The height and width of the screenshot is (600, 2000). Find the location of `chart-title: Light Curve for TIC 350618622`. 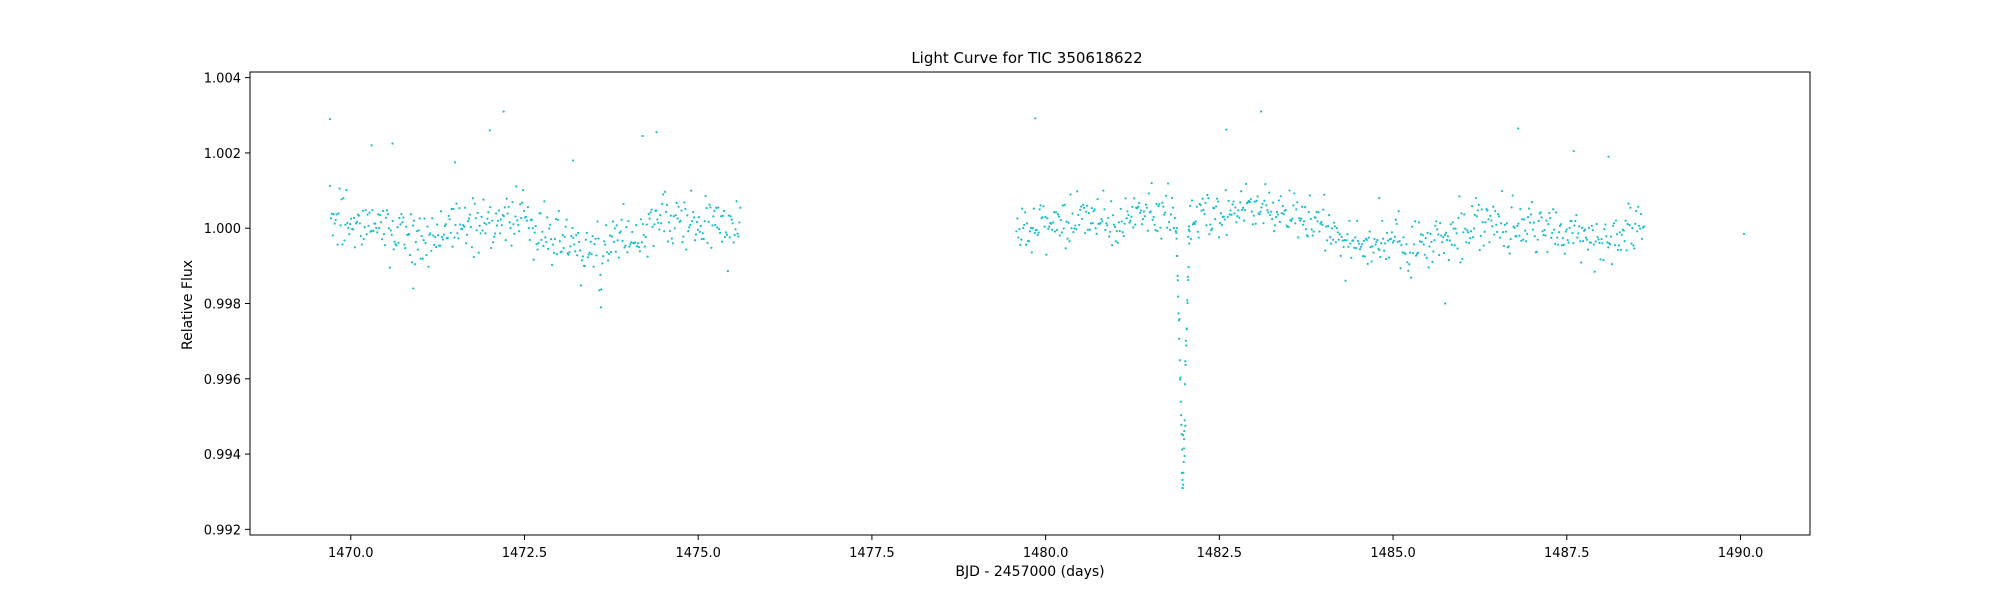

chart-title: Light Curve for TIC 350618622 is located at coordinates (1026, 58).